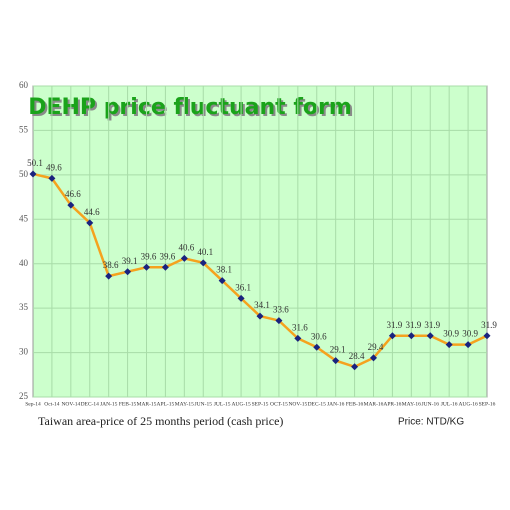  Describe the element at coordinates (431, 404) in the screenshot. I see `x-tick-label: JUN-16` at that location.